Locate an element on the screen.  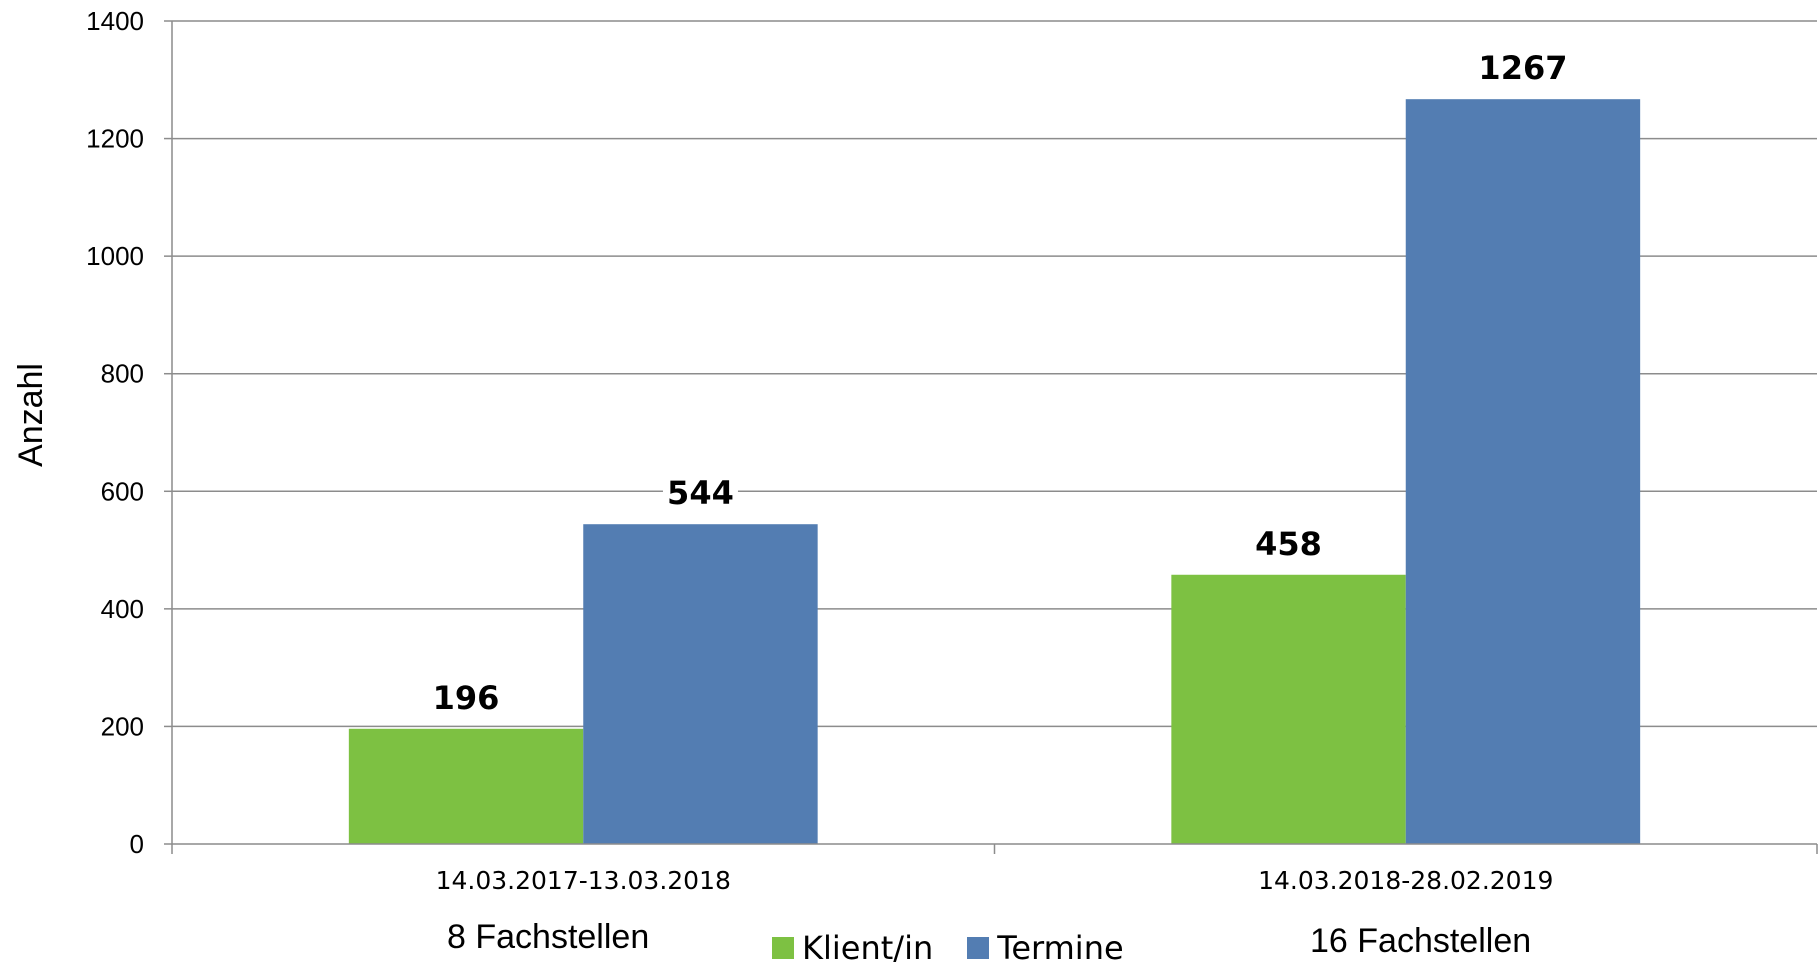
y-tick-label: 1200 is located at coordinates (115, 139).